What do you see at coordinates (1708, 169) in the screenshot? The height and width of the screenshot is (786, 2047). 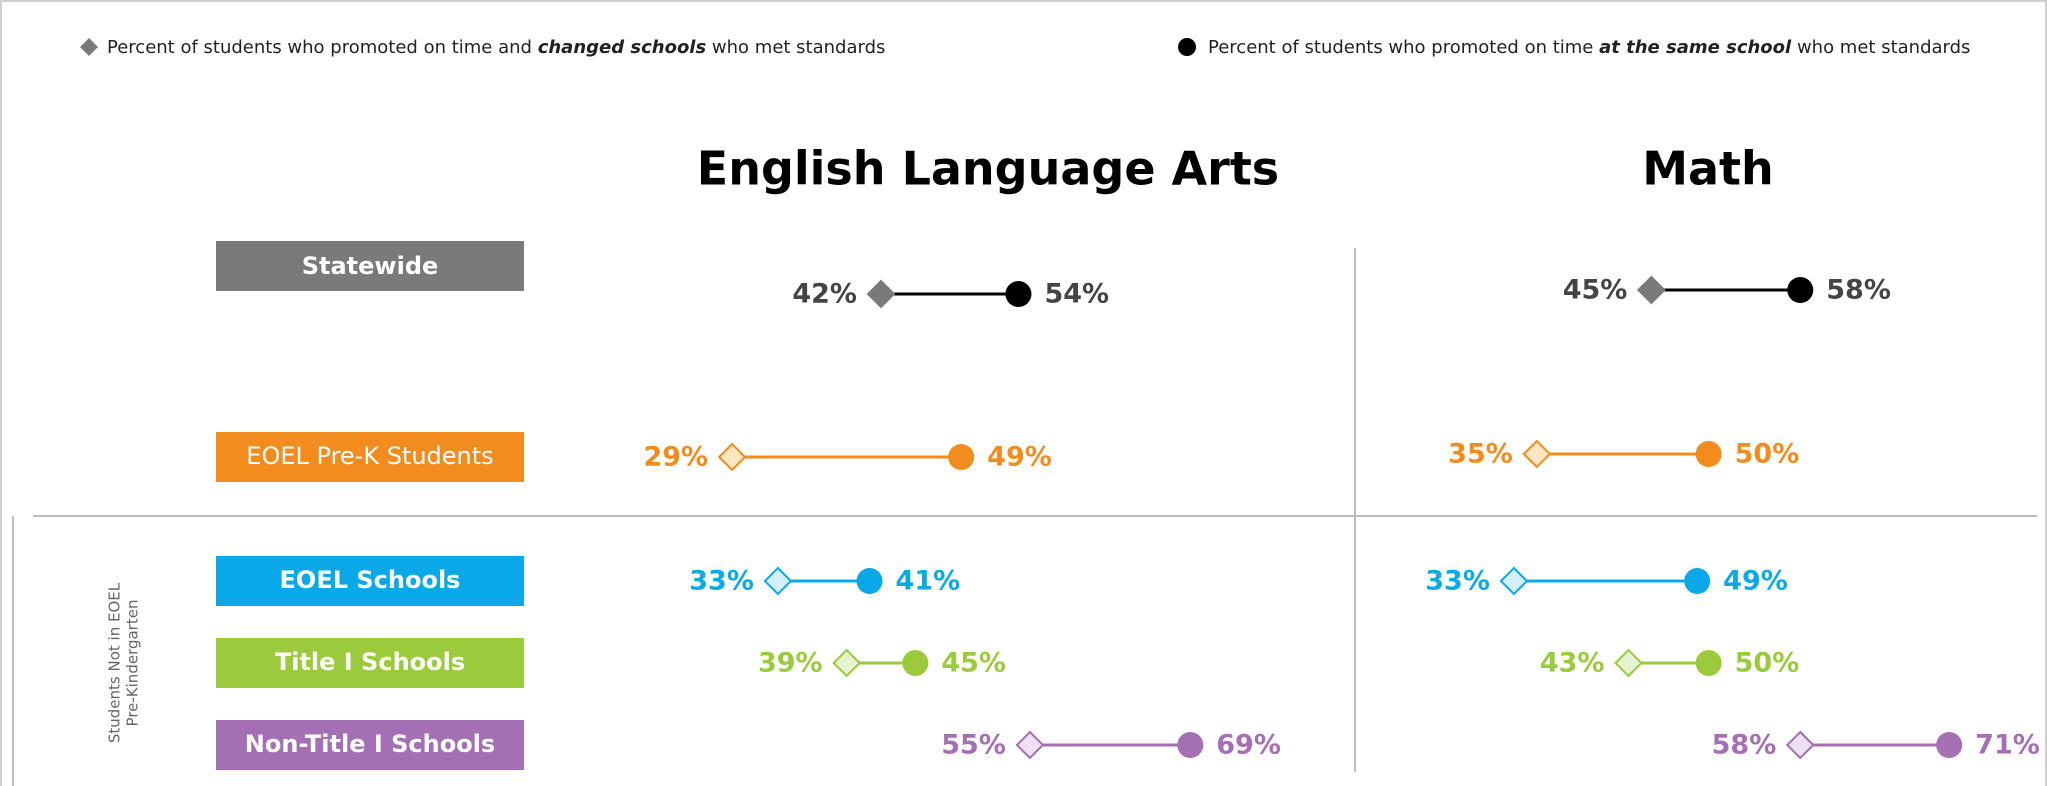 I see `panel-title: Math` at bounding box center [1708, 169].